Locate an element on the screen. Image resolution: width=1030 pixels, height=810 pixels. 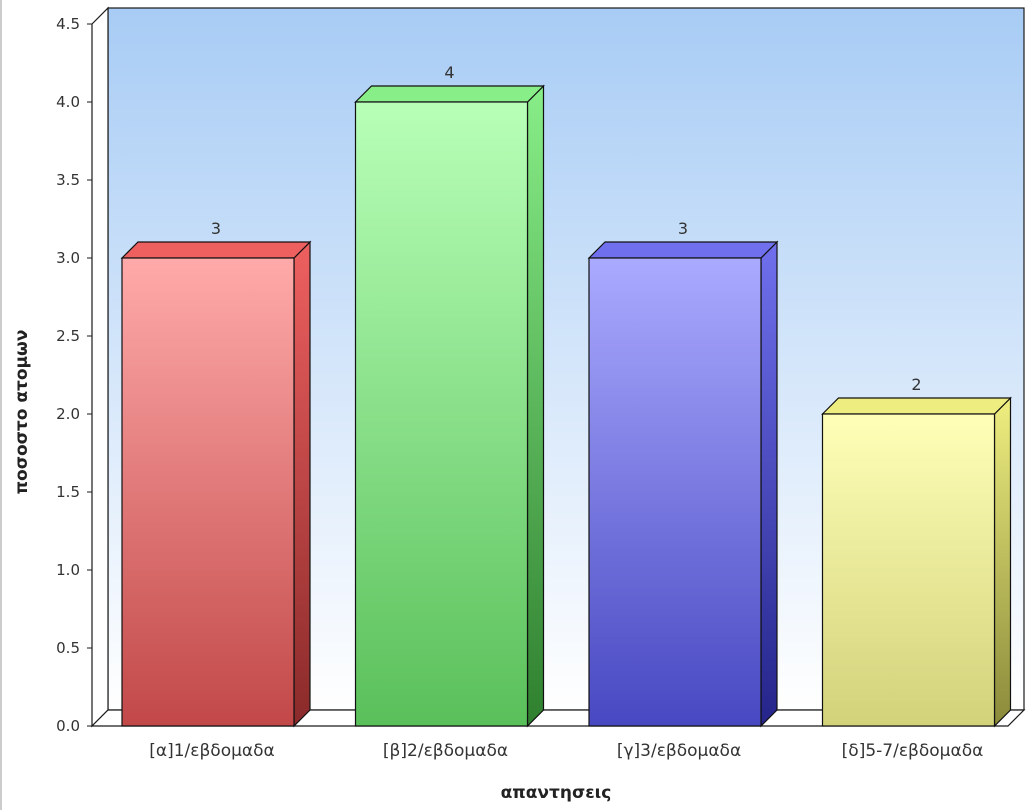
y-tick-label: 2.0 is located at coordinates (68, 414).